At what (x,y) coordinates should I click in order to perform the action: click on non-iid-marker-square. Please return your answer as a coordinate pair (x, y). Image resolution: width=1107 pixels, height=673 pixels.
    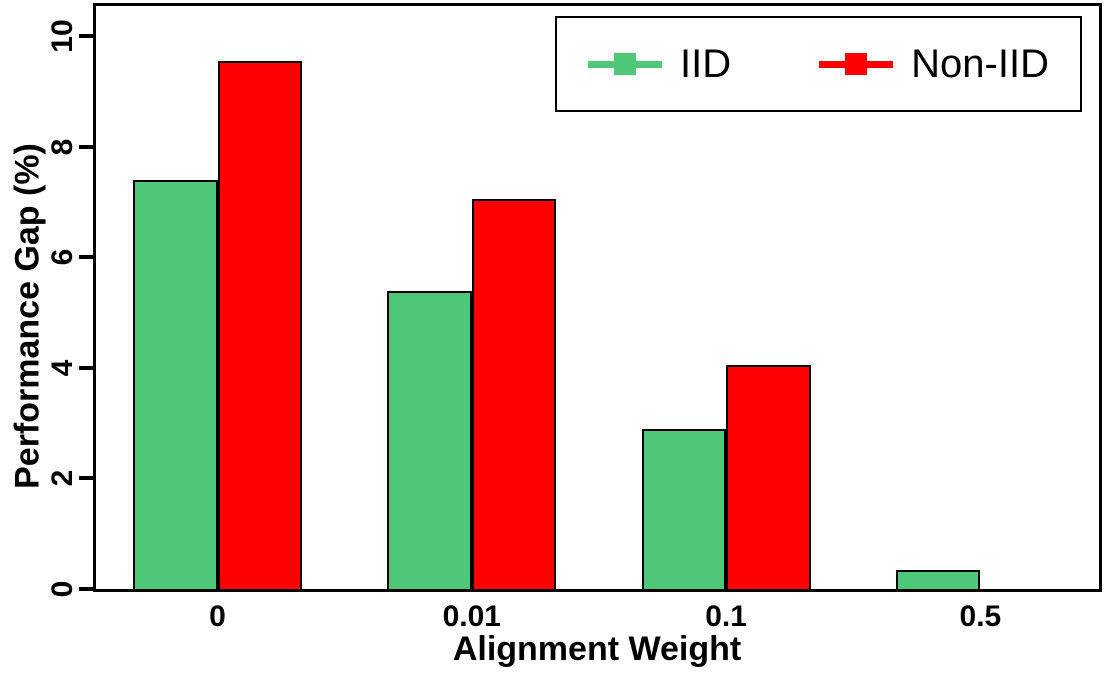
    Looking at the image, I should click on (856, 64).